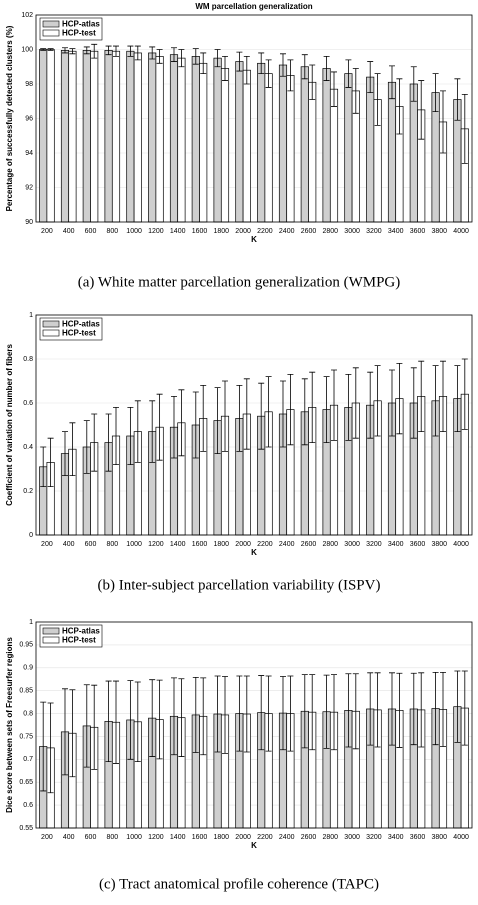 The image size is (478, 905). I want to click on y-tick-label: 0.65, so click(26, 782).